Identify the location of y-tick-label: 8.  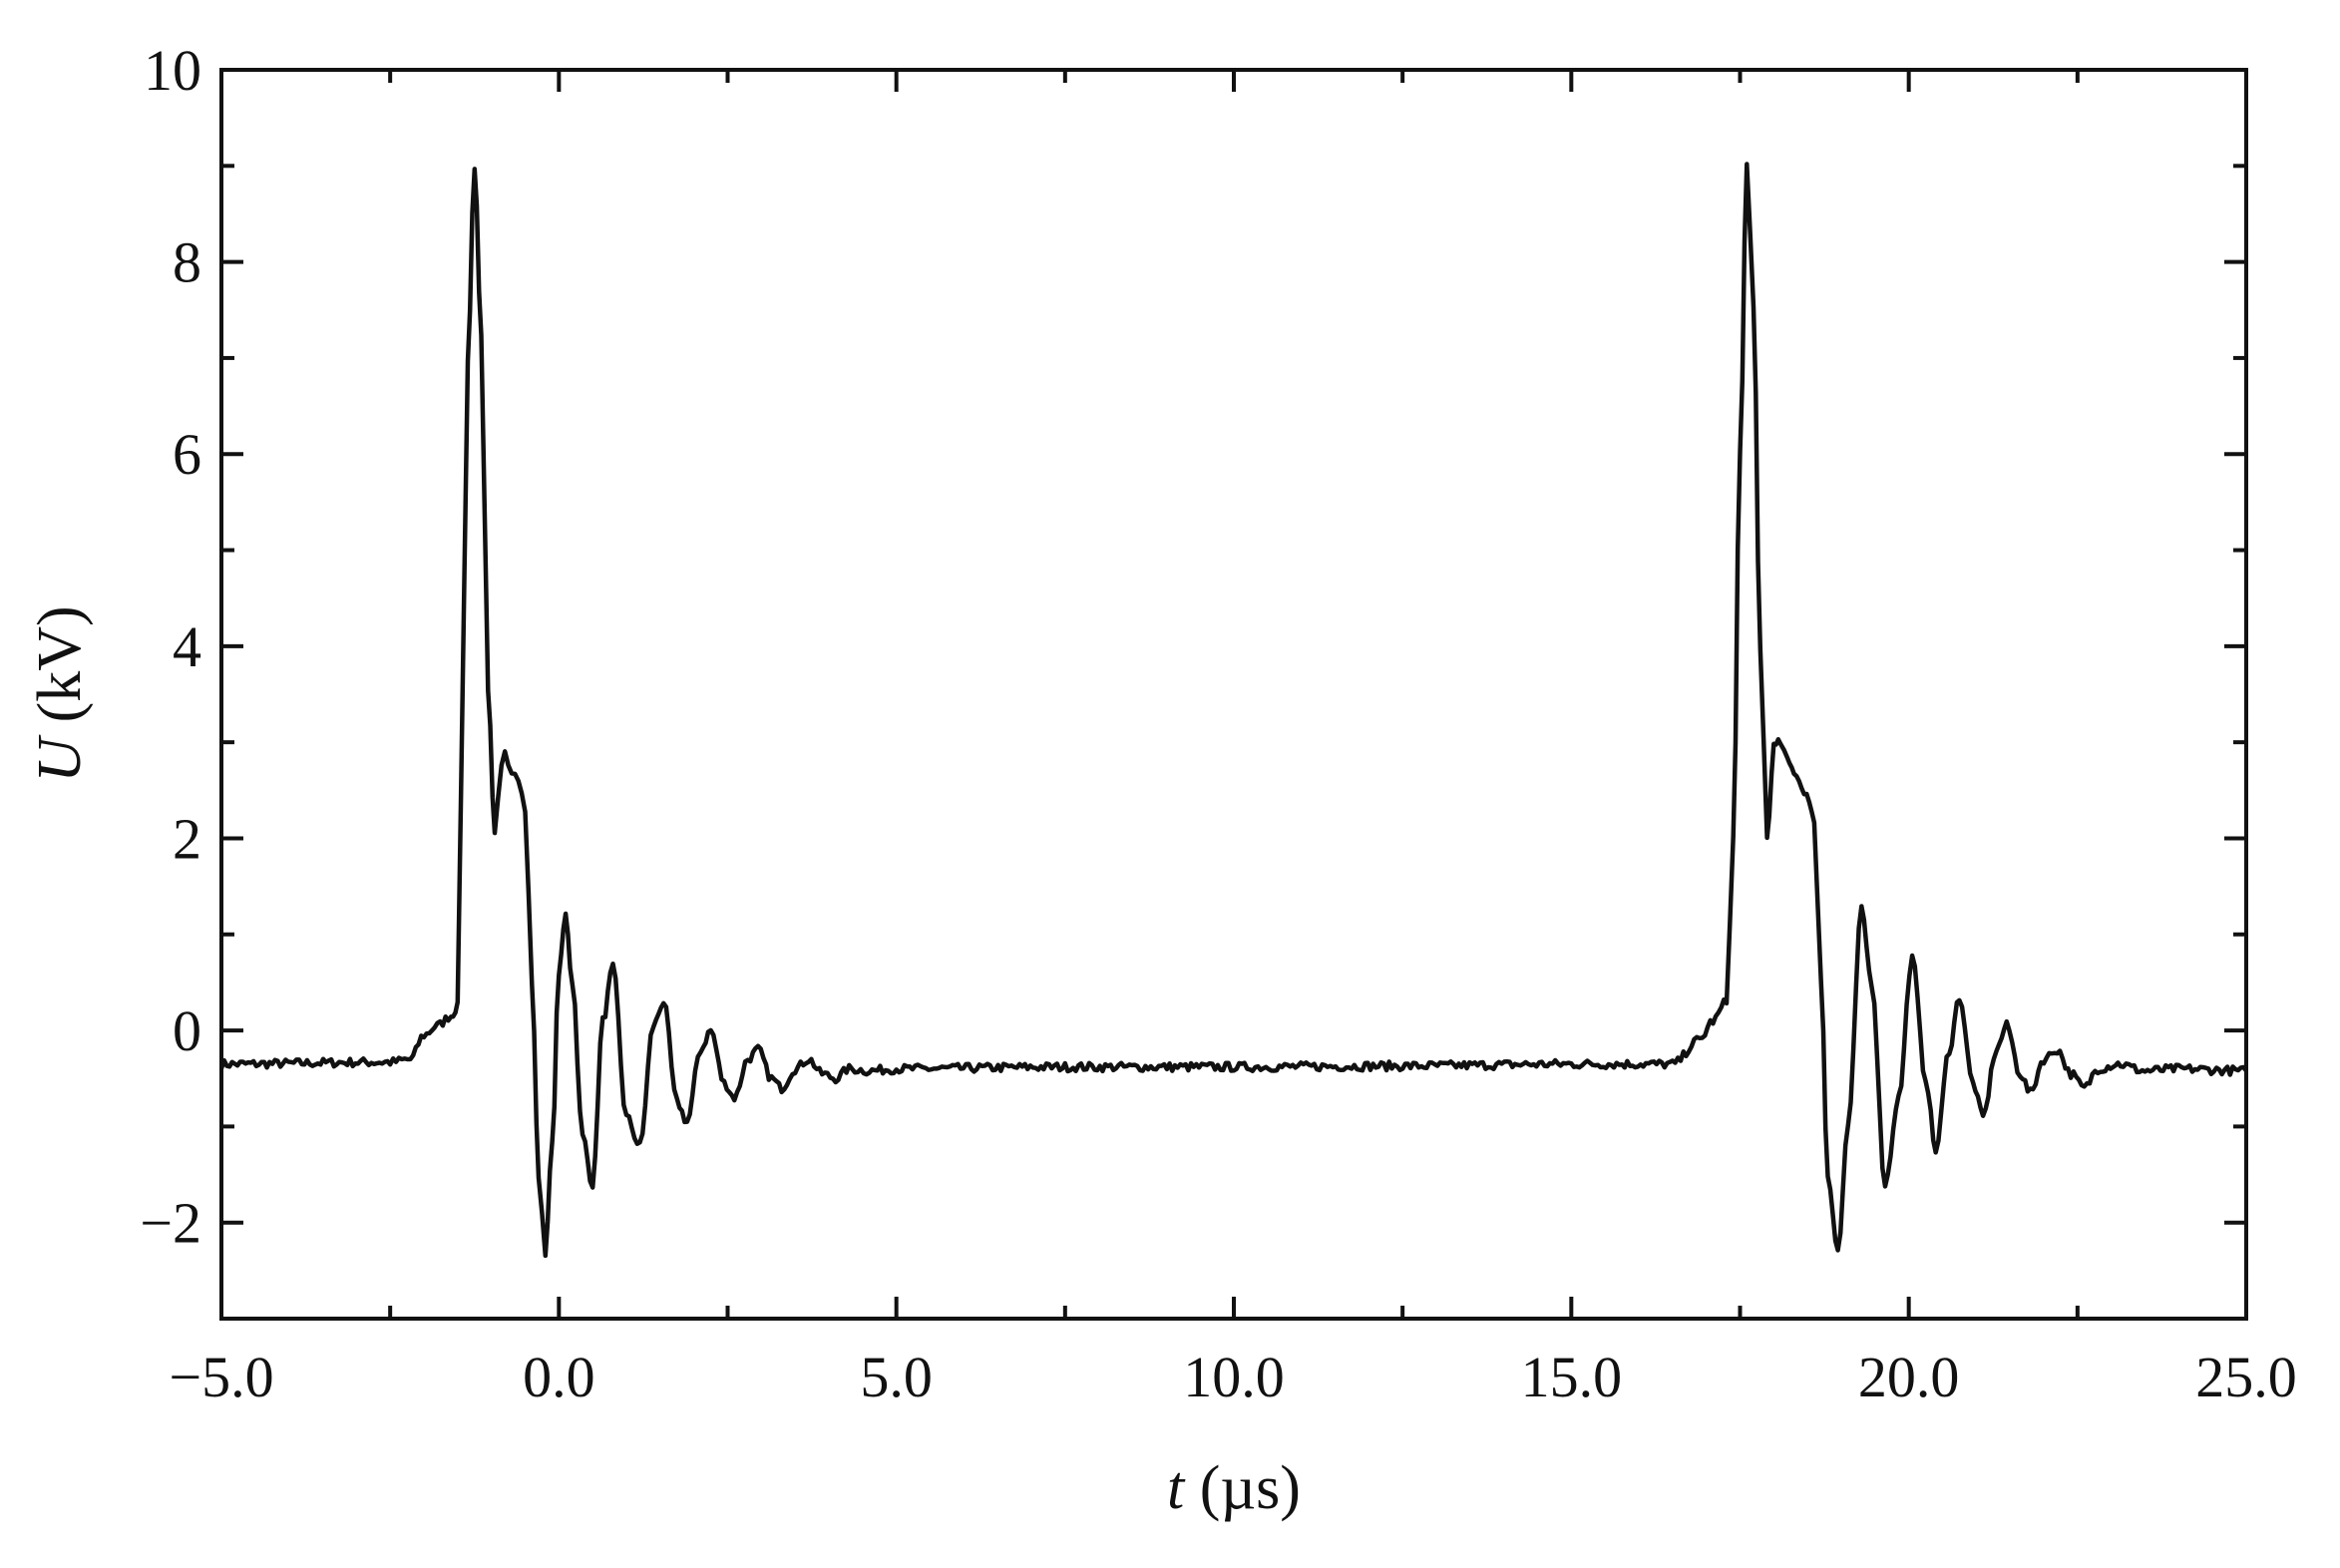
(187, 263).